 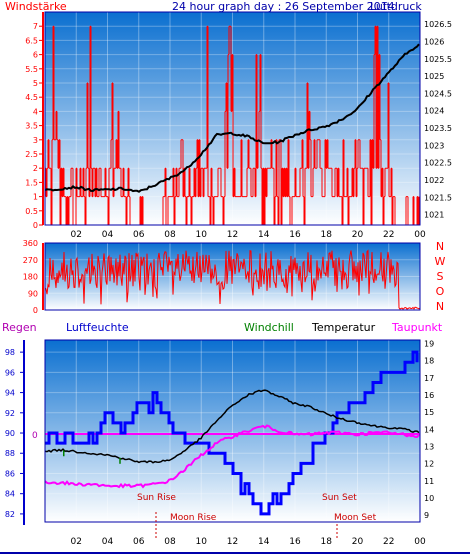 I want to click on temperature-tick-label: 14, so click(x=429, y=429).